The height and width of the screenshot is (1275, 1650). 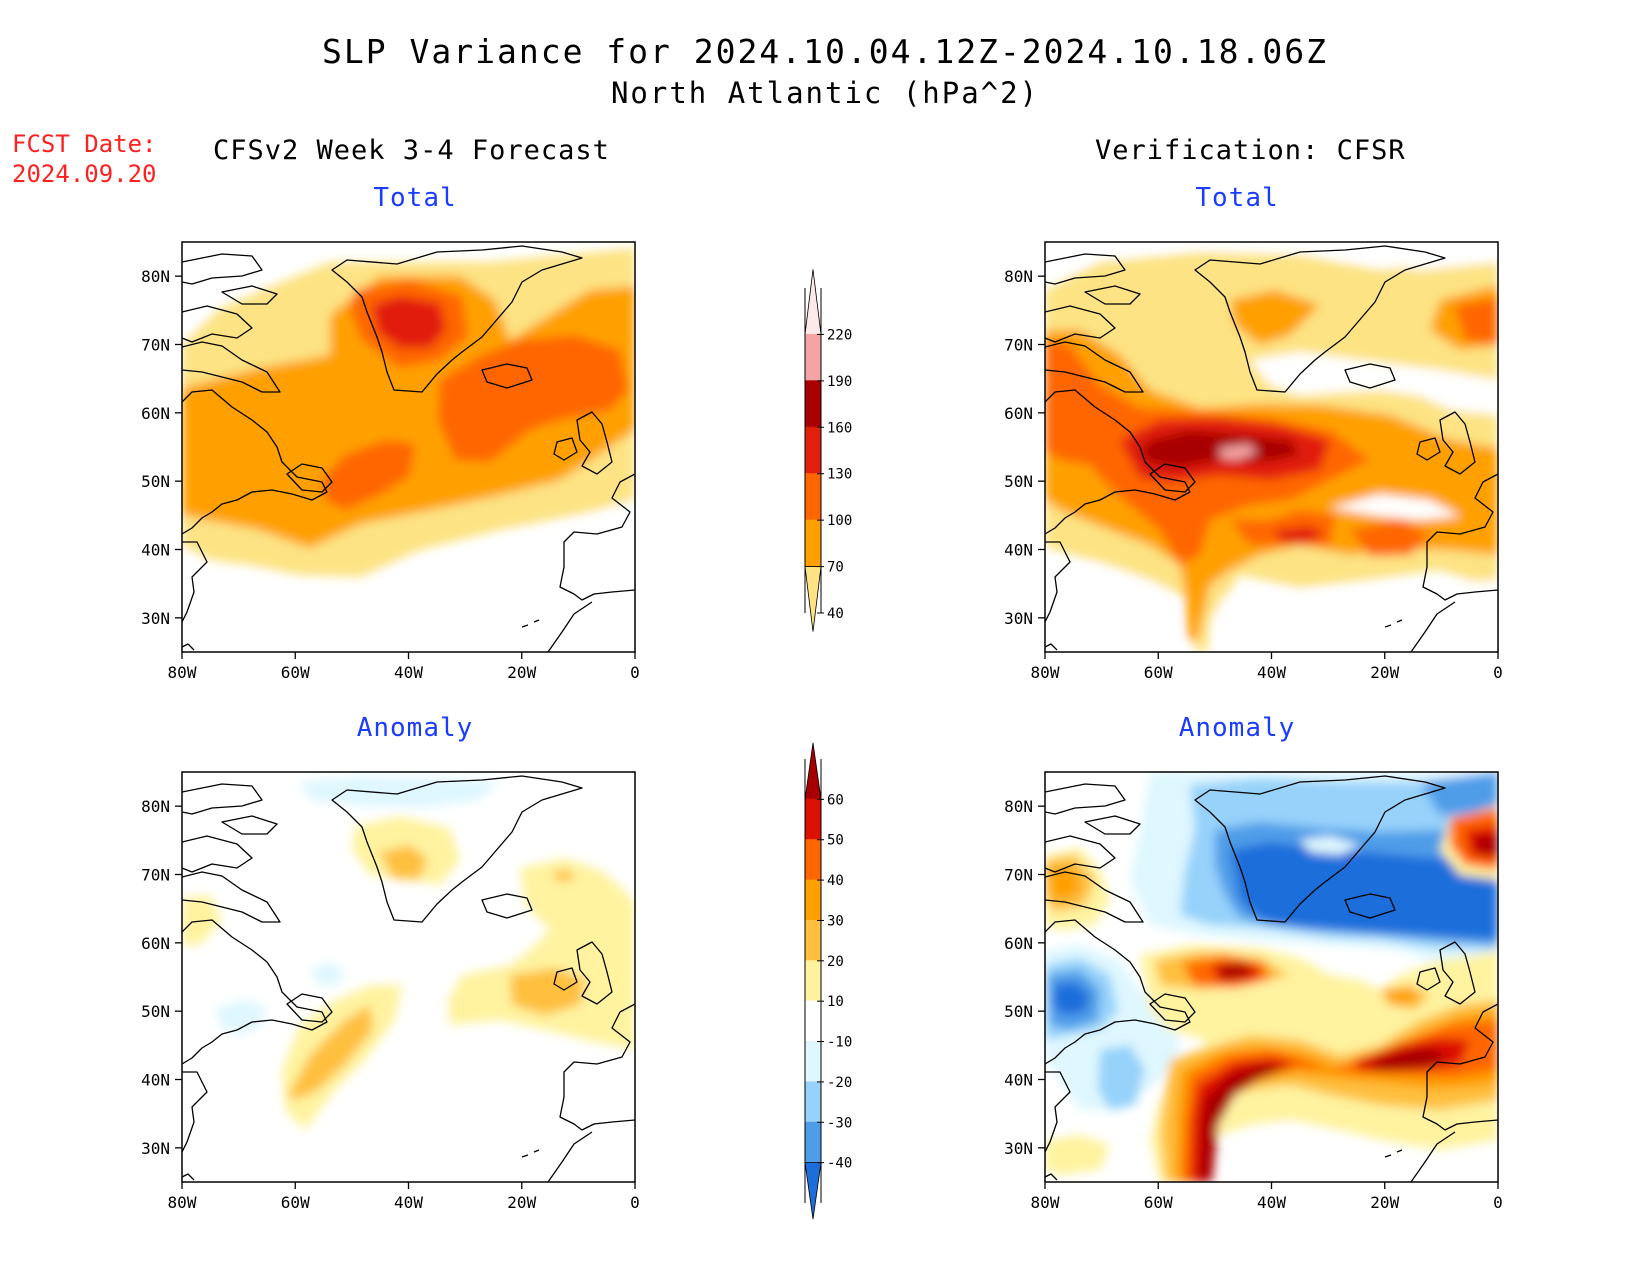 What do you see at coordinates (415, 198) in the screenshot?
I see `panel-title-forecast-total: Total` at bounding box center [415, 198].